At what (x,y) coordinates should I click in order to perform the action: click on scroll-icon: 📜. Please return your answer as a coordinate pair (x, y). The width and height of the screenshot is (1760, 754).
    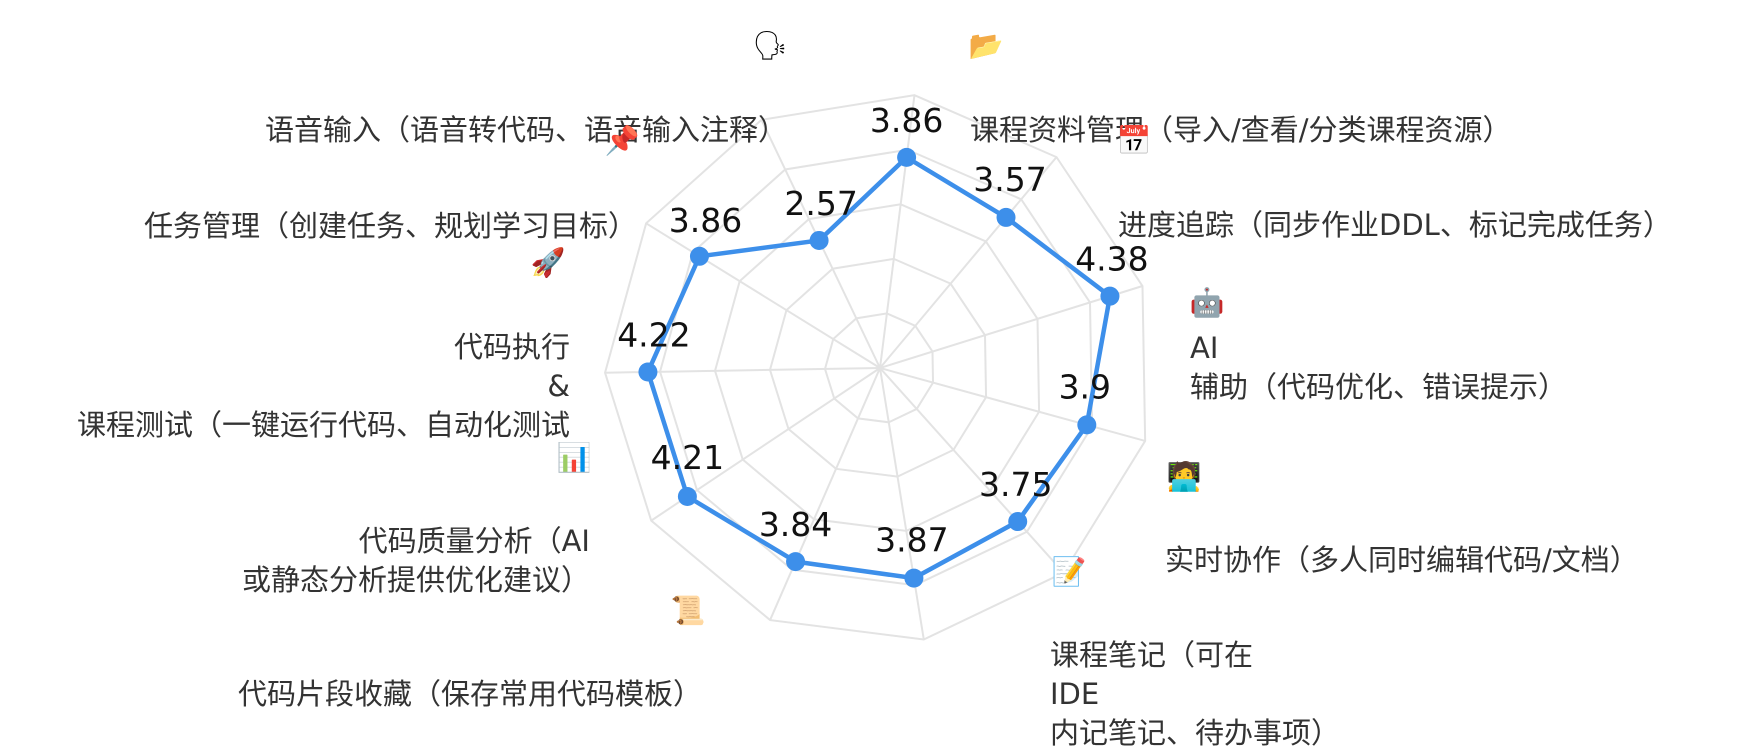
    Looking at the image, I should click on (688, 610).